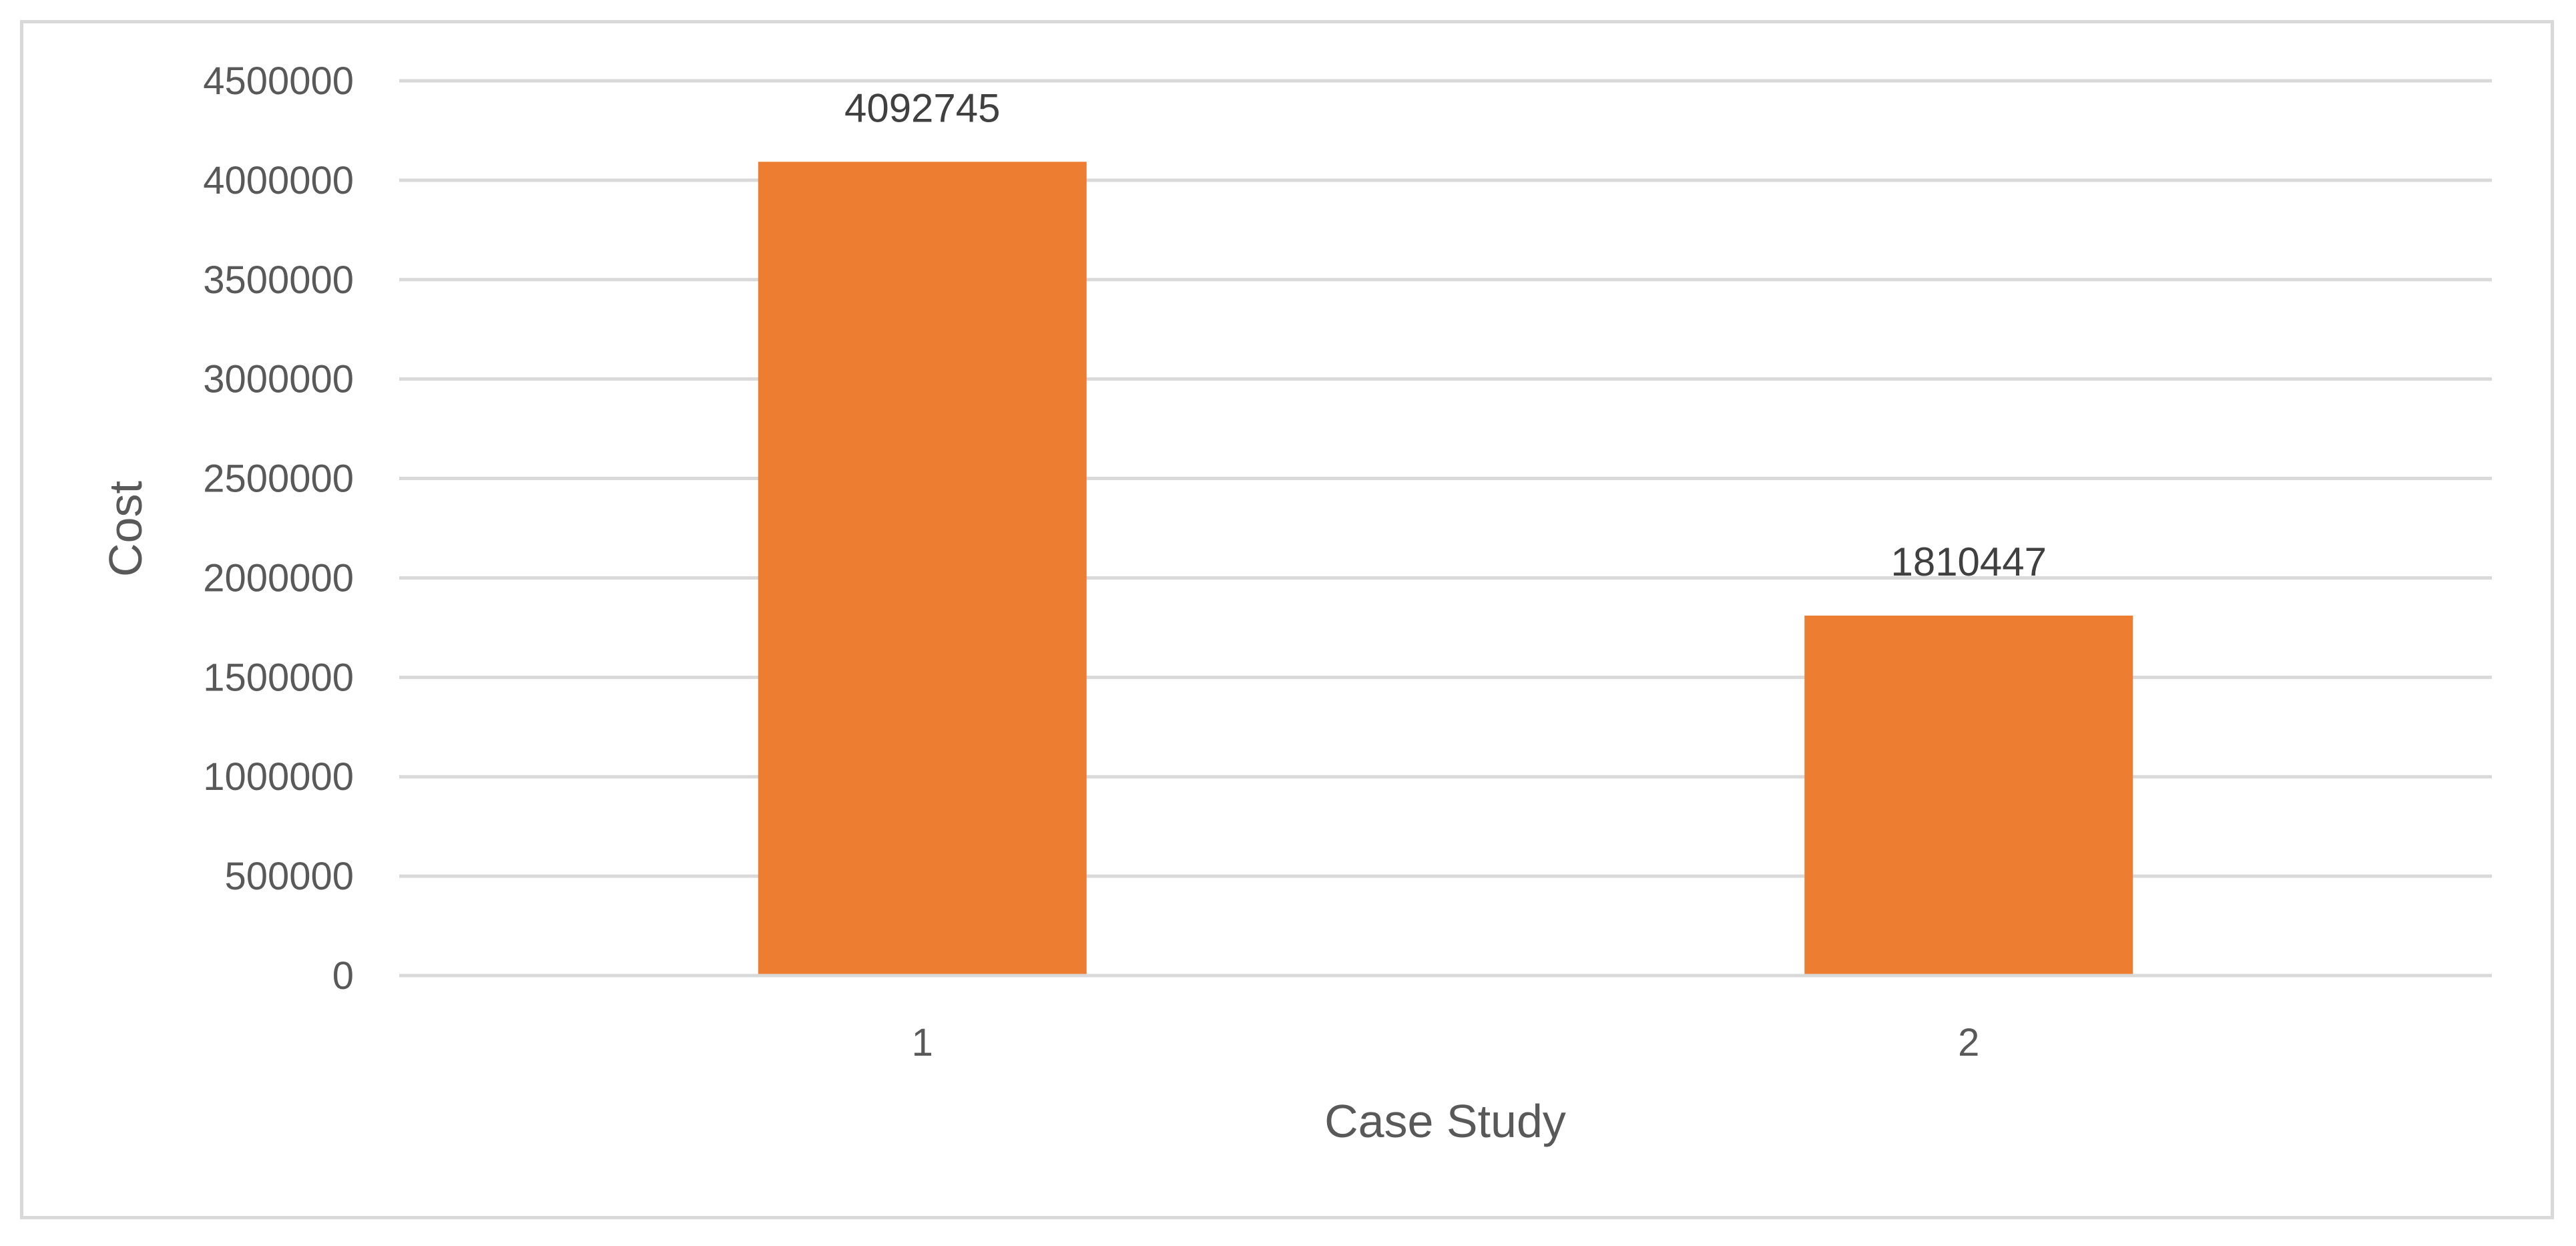  Describe the element at coordinates (1968, 1042) in the screenshot. I see `x-tick-label: 2` at that location.